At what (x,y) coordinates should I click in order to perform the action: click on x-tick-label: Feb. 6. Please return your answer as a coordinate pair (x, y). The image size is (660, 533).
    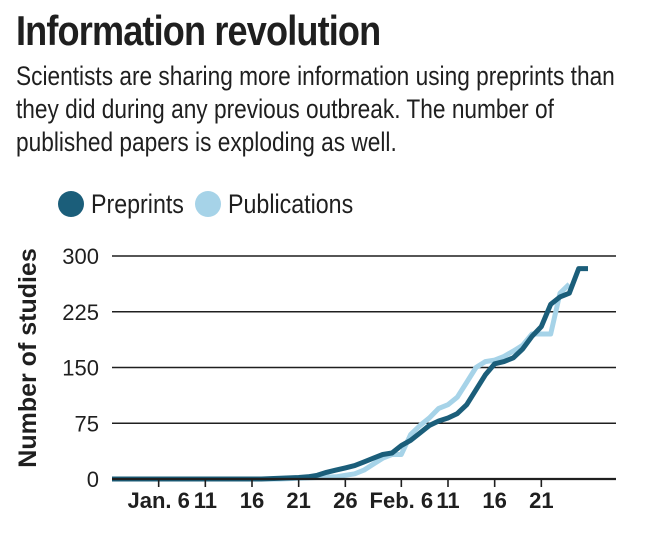
    Looking at the image, I should click on (402, 500).